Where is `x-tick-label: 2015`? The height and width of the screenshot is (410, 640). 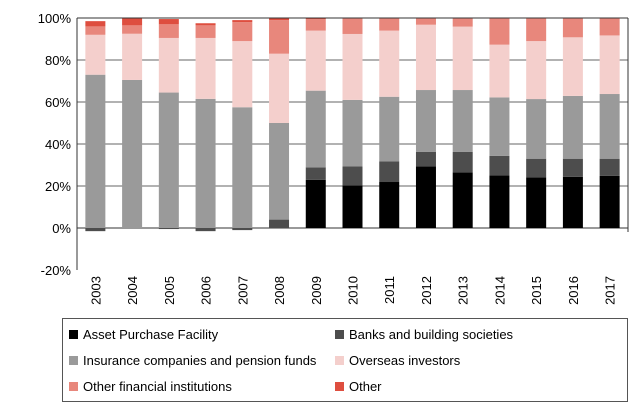 x-tick-label: 2015 is located at coordinates (536, 290).